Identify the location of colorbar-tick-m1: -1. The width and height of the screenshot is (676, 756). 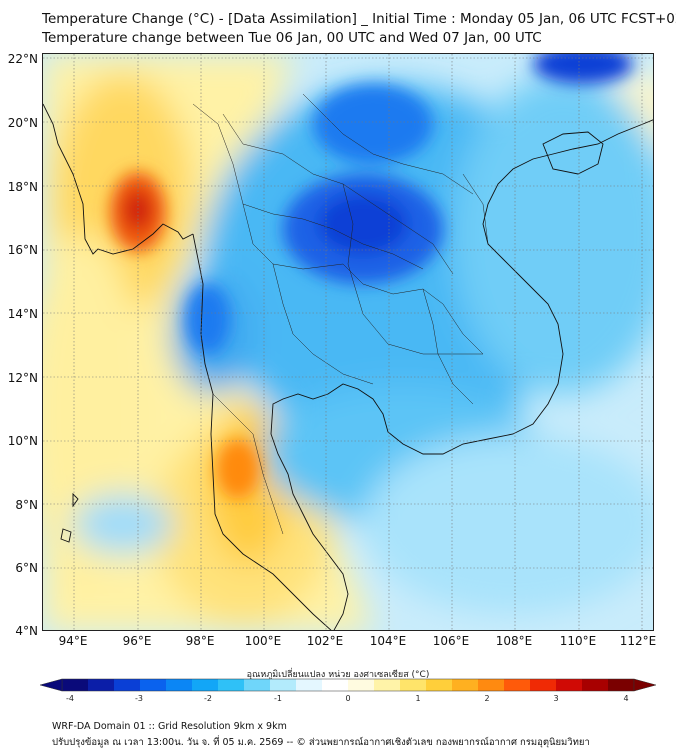
(278, 698).